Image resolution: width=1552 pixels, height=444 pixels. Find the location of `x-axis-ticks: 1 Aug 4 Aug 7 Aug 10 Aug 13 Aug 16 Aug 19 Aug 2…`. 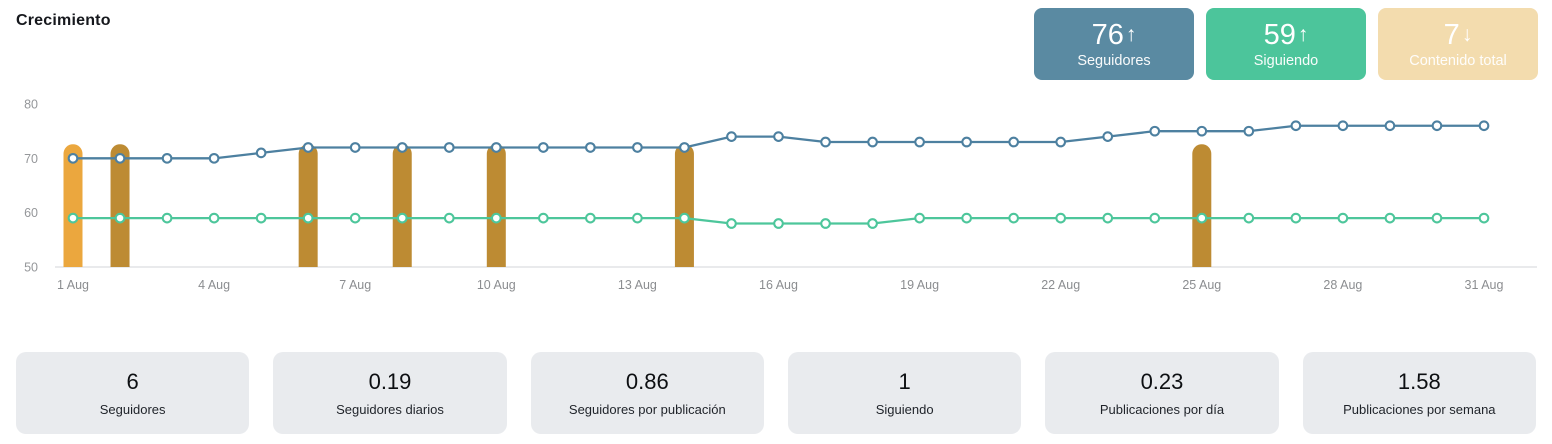

x-axis-ticks: 1 Aug 4 Aug 7 Aug 10 Aug 13 Aug 16 Aug 19 Aug 2… is located at coordinates (780, 285).